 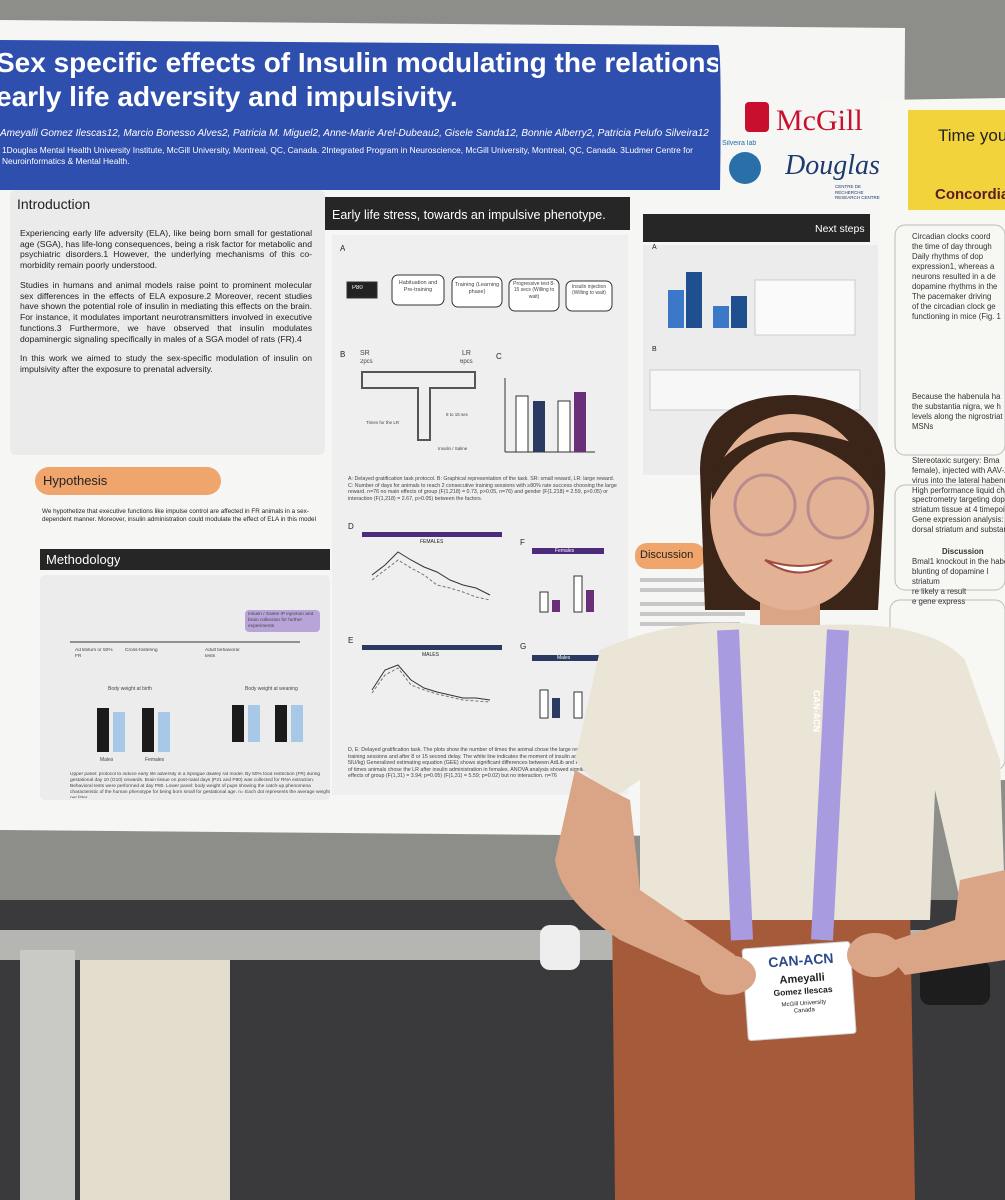 What do you see at coordinates (939, 592) in the screenshot?
I see `text-line: re likely a result` at bounding box center [939, 592].